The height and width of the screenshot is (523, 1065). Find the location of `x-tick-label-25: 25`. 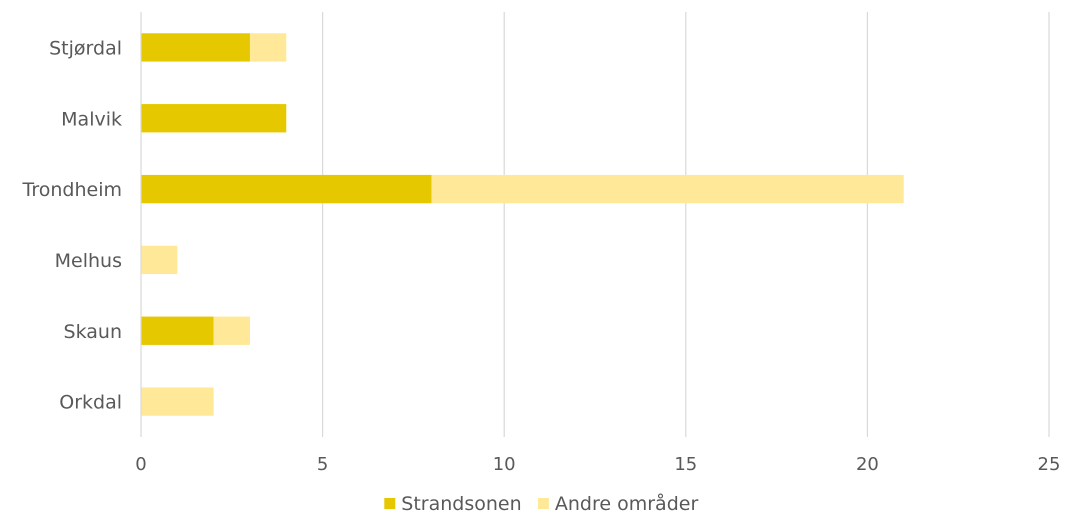

x-tick-label-25: 25 is located at coordinates (1049, 464).